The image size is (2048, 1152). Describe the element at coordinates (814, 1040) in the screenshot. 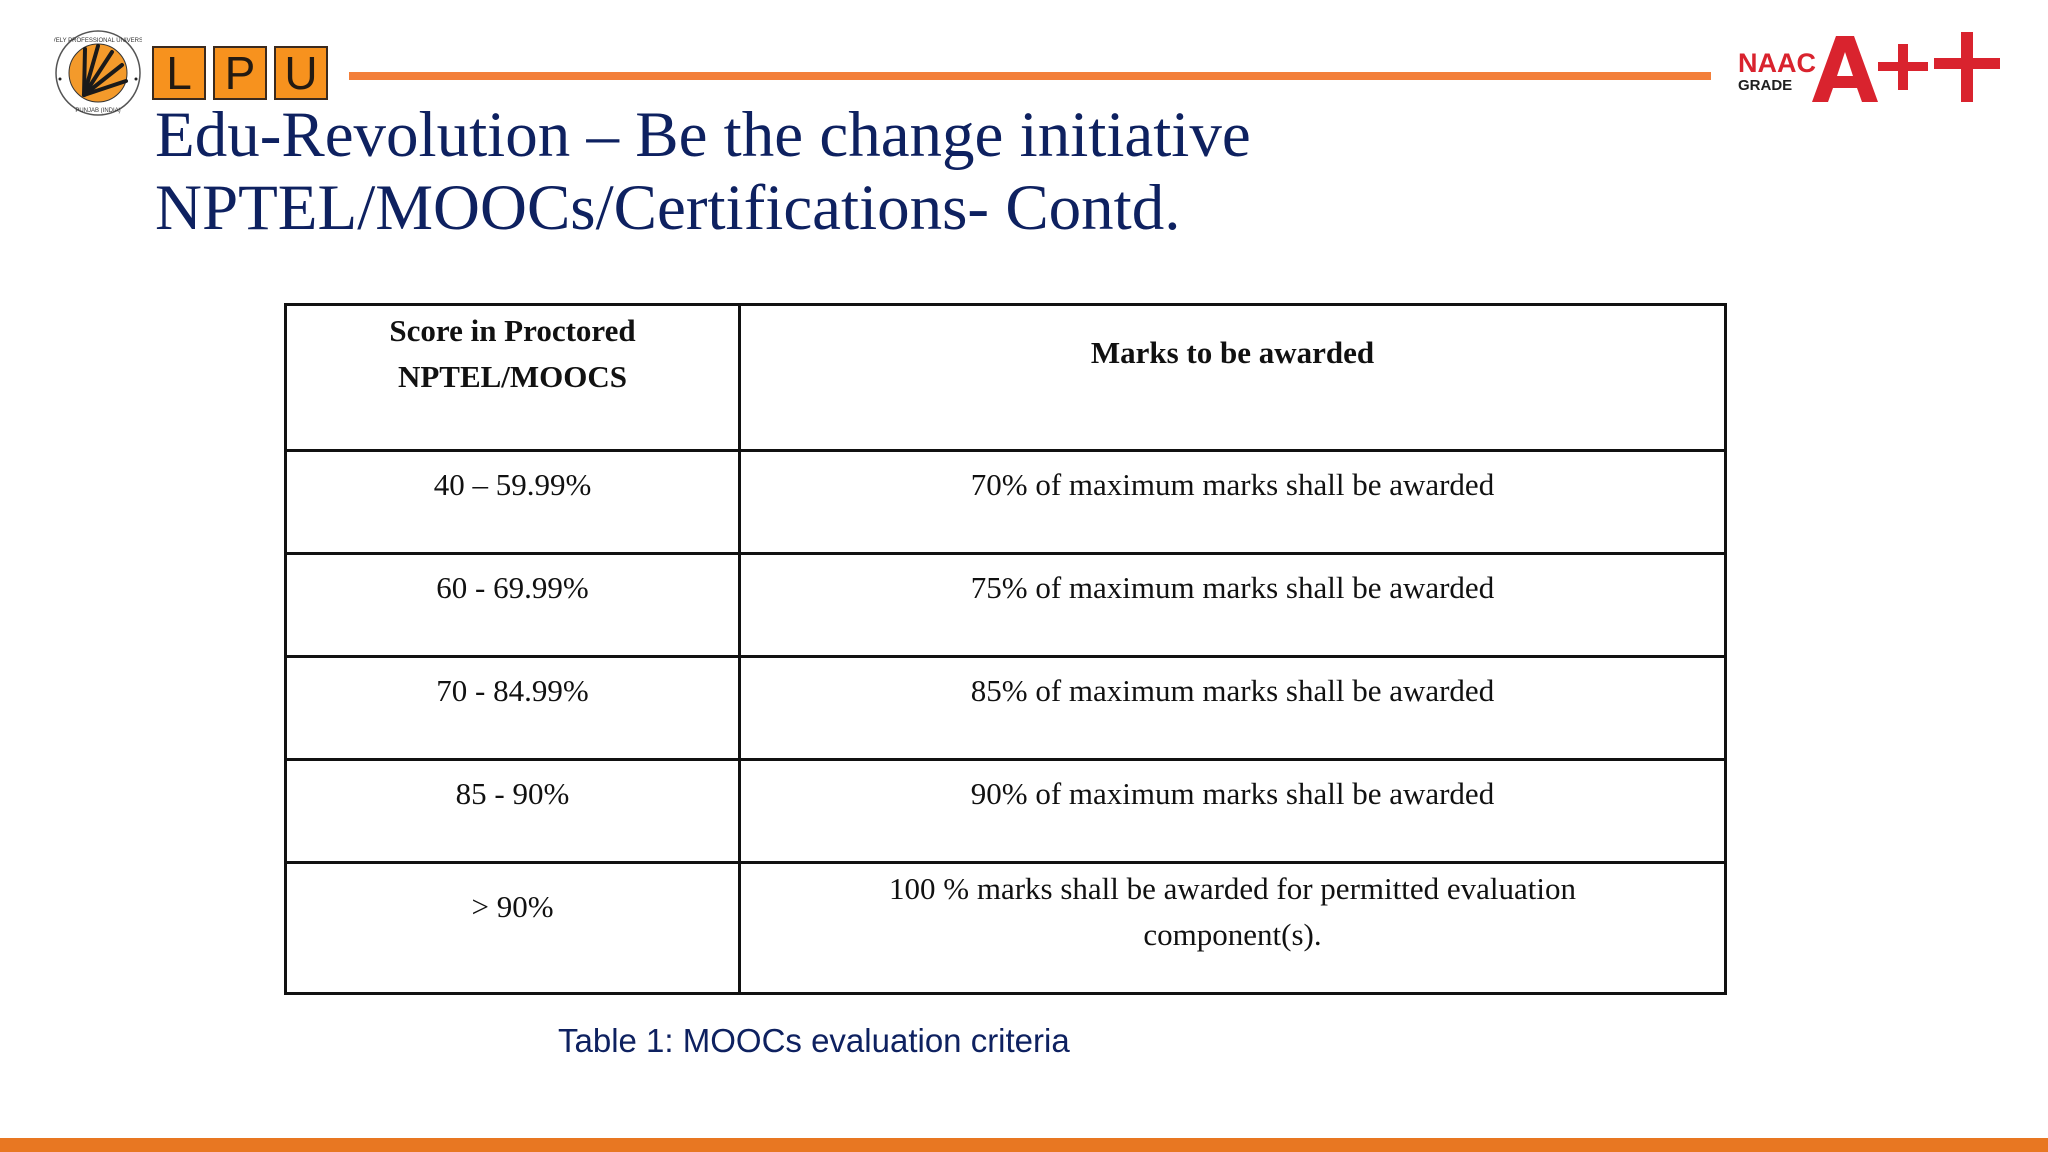

I see `table-caption: Table 1: MOOCs evaluation criteria` at that location.